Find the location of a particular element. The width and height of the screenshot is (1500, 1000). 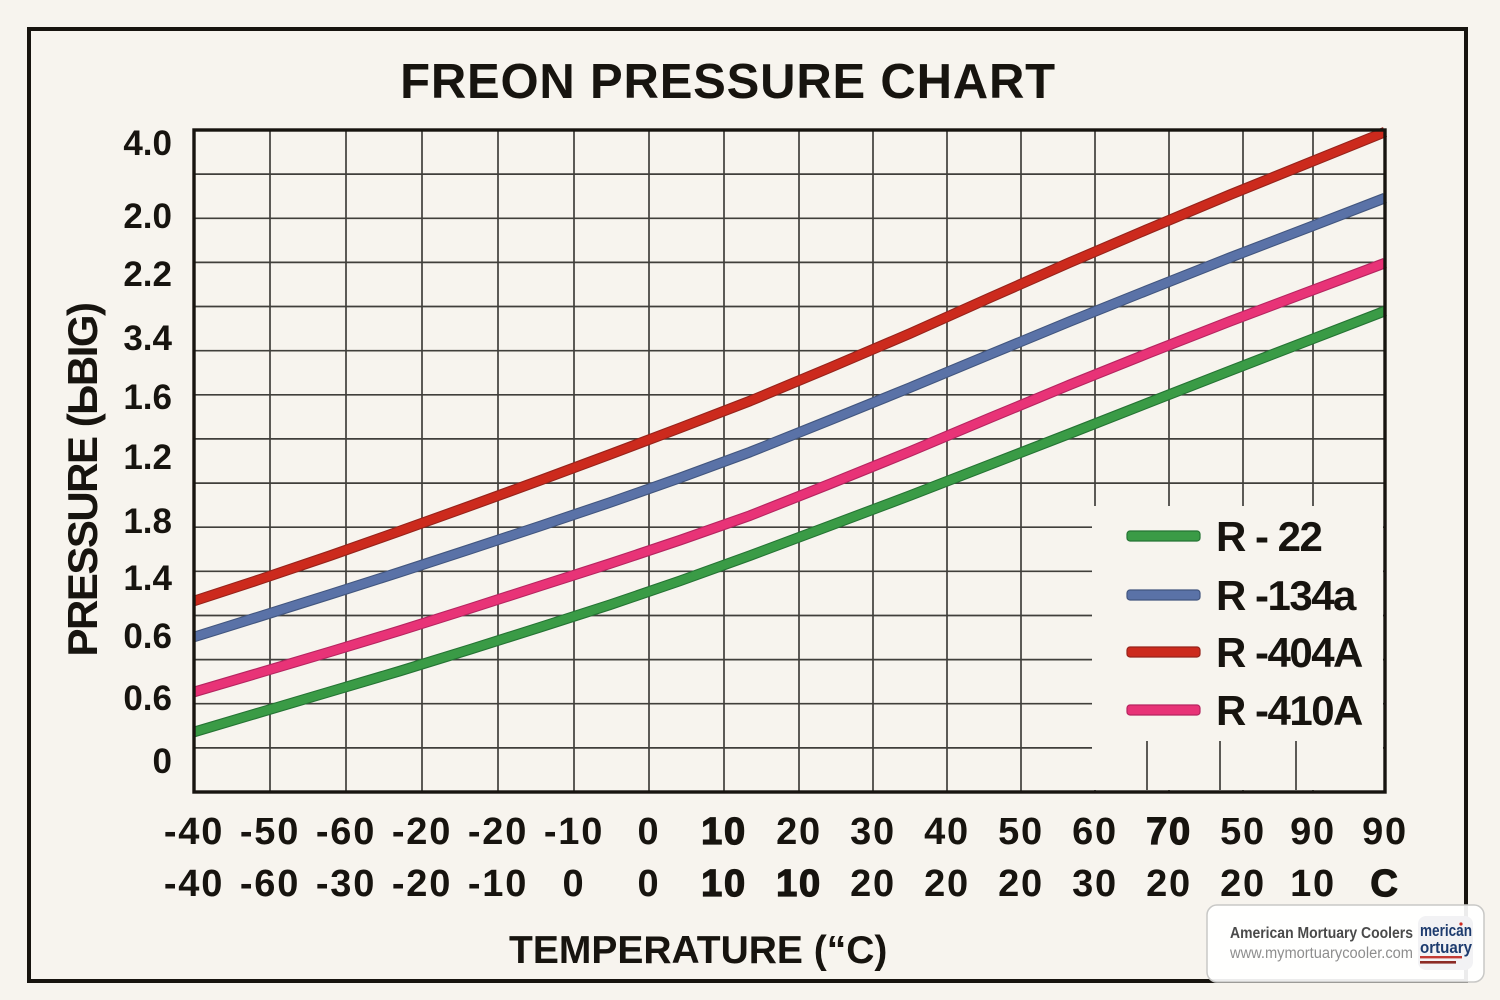

svg-text: PRESSURE (ЬBIG) is located at coordinates (82, 479).